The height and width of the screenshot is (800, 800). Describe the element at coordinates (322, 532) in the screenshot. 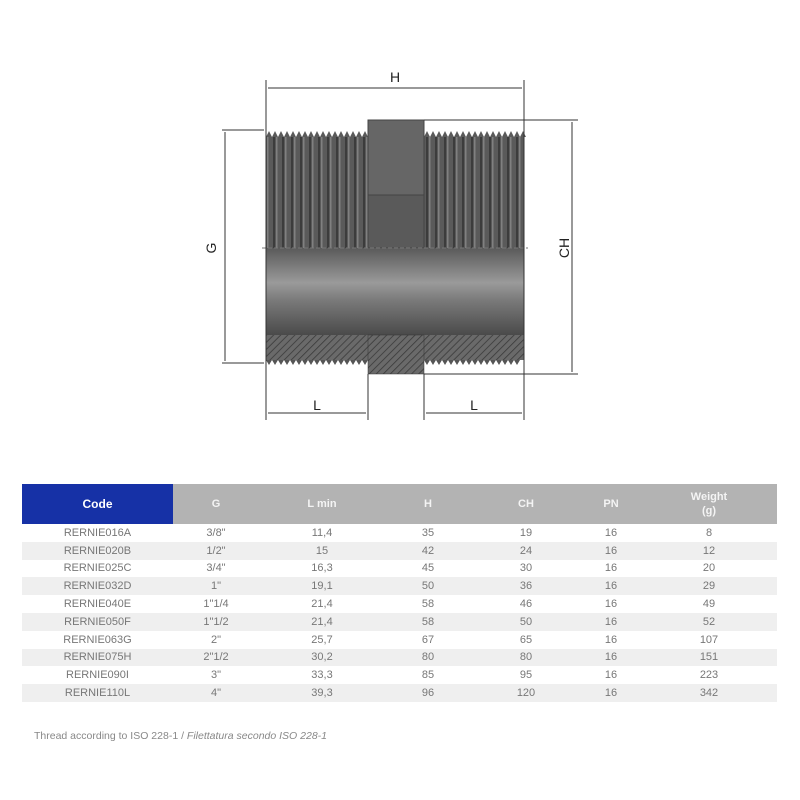

I see `cell-lmin: 11,4` at that location.